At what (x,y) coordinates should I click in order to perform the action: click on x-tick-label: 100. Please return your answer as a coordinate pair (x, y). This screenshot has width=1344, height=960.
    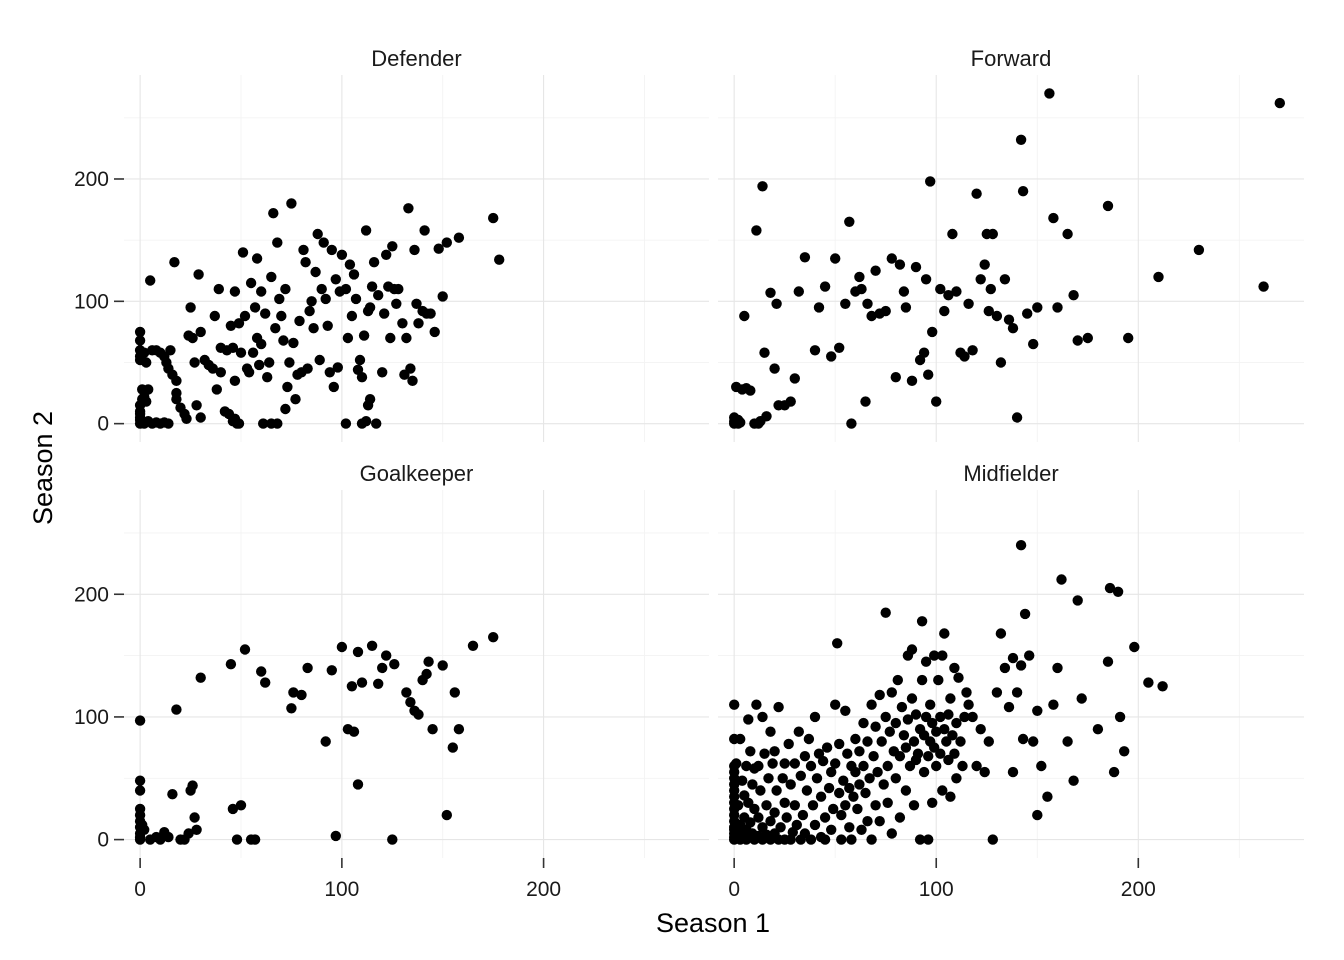
    Looking at the image, I should click on (341, 889).